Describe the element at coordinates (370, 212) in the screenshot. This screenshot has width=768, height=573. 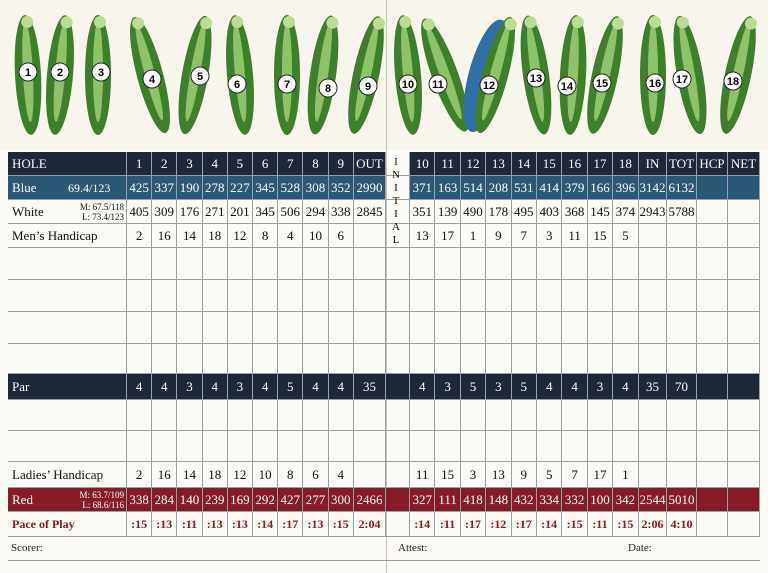
I see `score-cell: 2845` at that location.